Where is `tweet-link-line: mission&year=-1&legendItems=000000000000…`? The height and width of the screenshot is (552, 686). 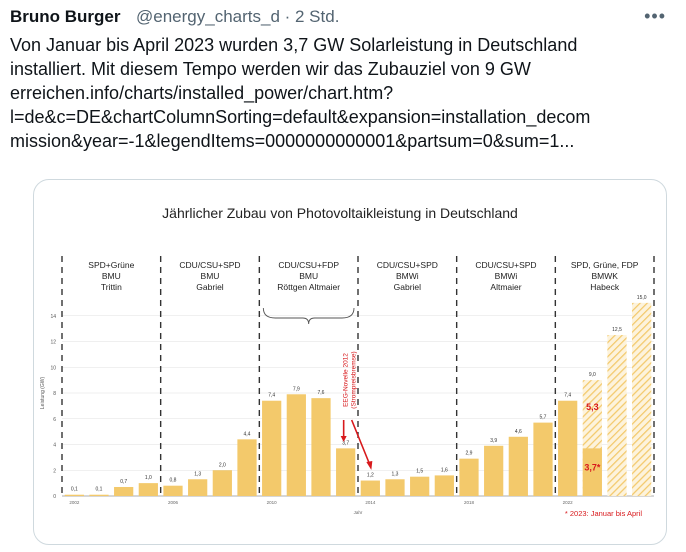
tweet-link-line: mission&year=-1&legendItems=000000000000… is located at coordinates (292, 141).